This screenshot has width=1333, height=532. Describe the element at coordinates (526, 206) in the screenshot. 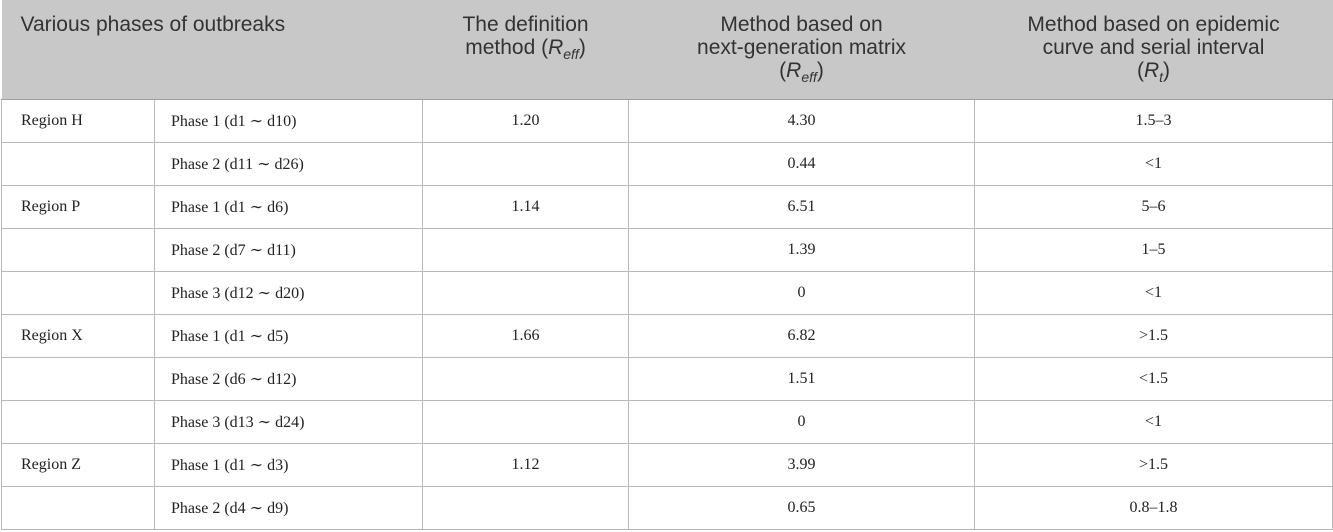

I see `definition-value-cell: 1.14` at that location.